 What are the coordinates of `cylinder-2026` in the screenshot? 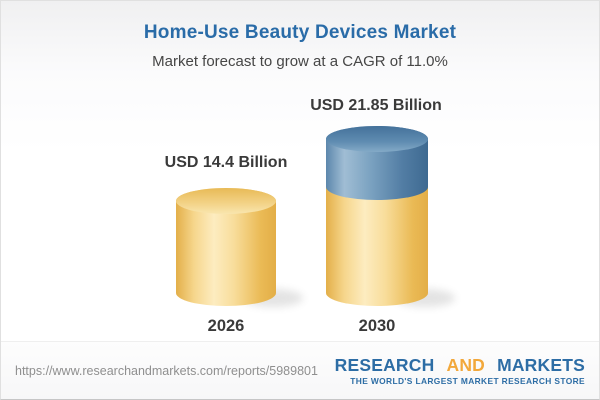 It's located at (226, 247).